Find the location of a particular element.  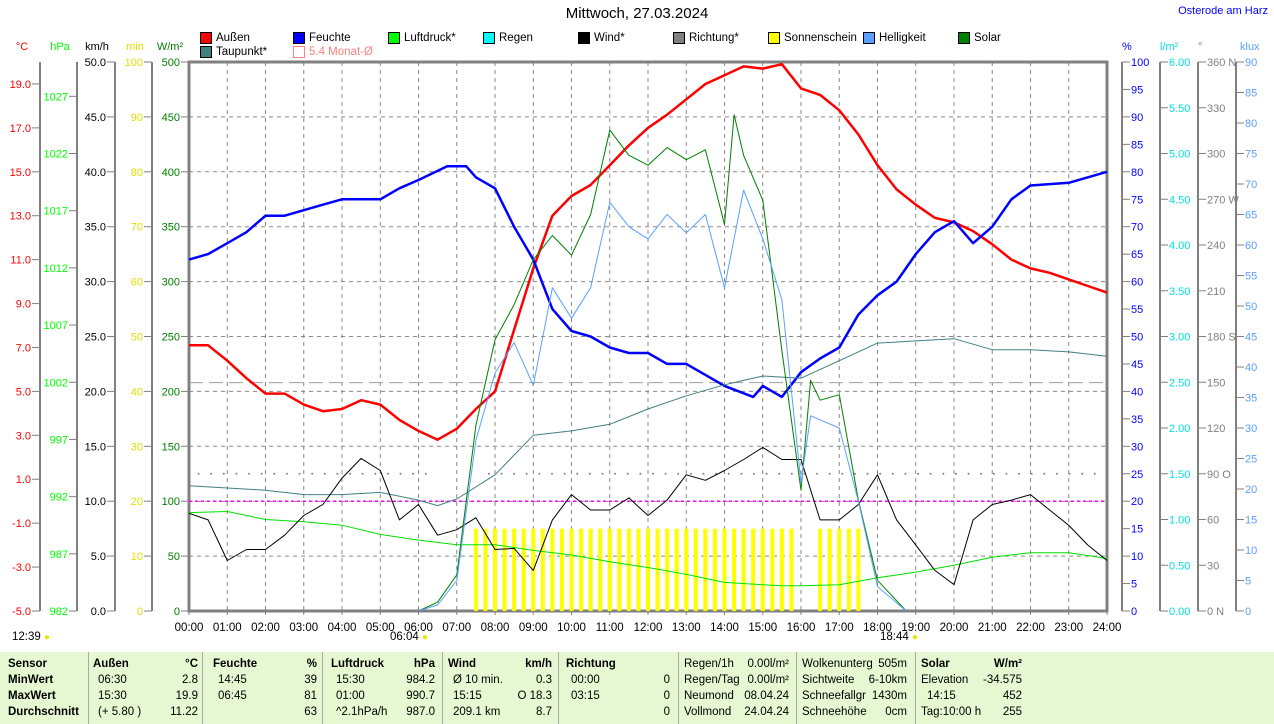

axis-tick-label-solar: 150 is located at coordinates (171, 447).